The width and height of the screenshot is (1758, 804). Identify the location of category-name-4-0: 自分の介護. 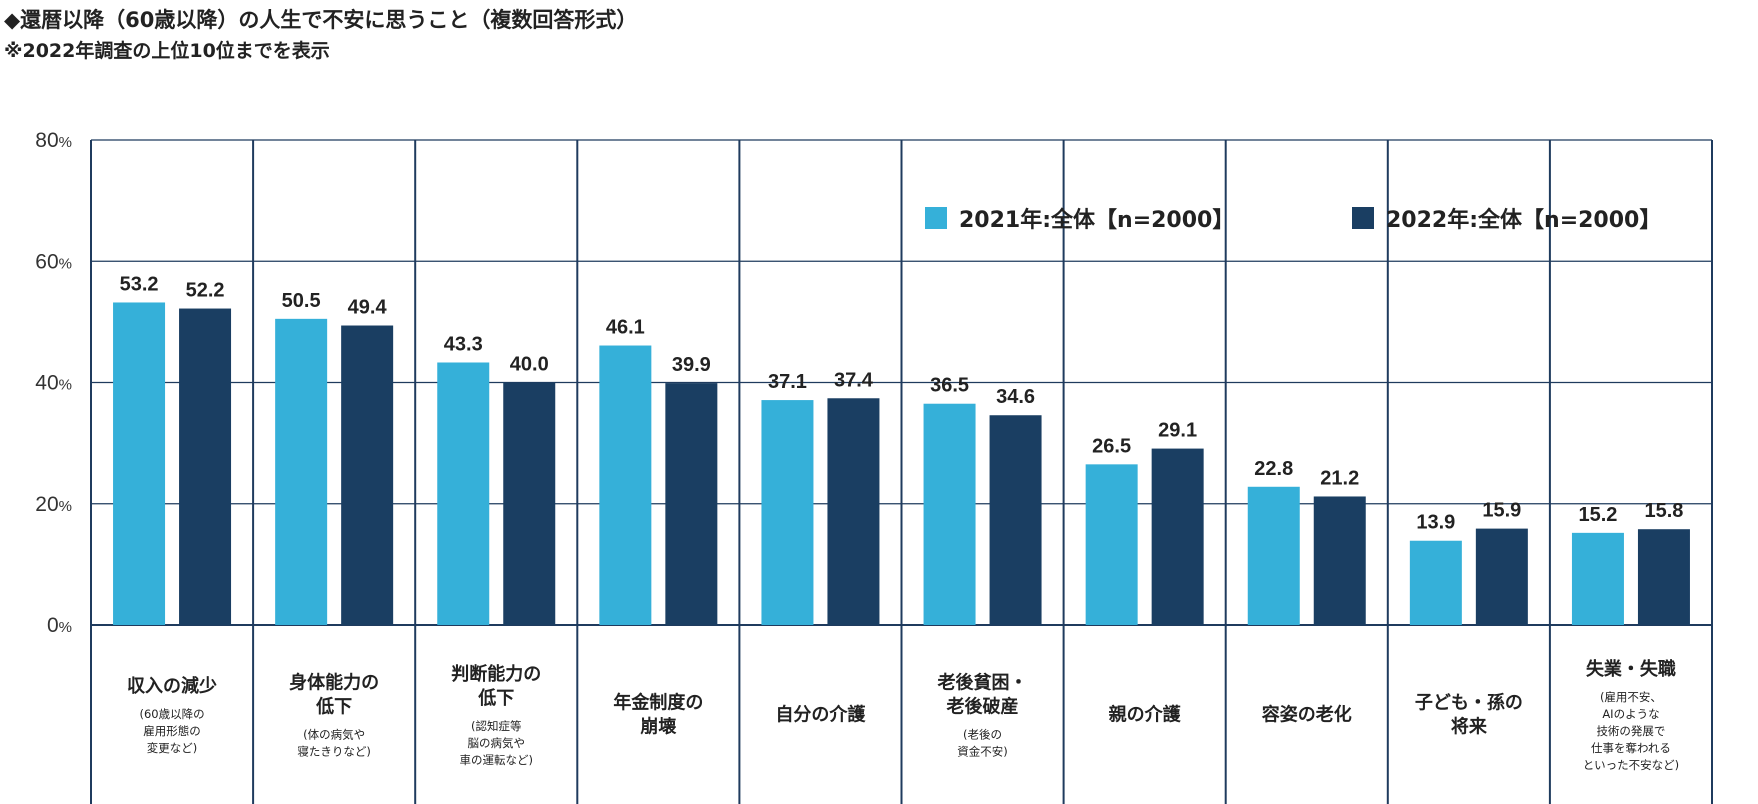
(820, 715).